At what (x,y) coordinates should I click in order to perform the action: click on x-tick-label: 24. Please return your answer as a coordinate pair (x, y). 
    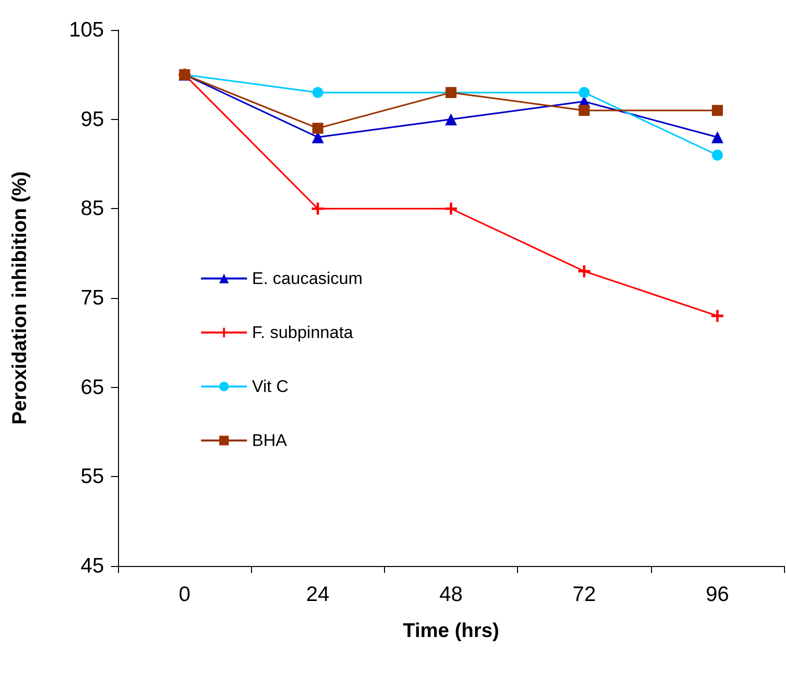
    Looking at the image, I should click on (318, 594).